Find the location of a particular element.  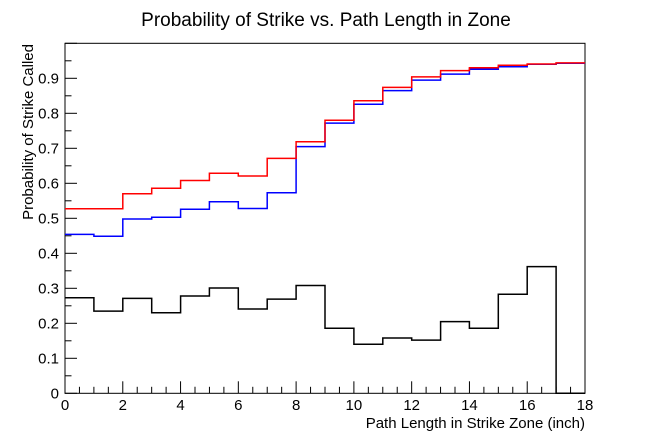

y-axis-title: Probability of Strike Called is located at coordinates (28, 132).